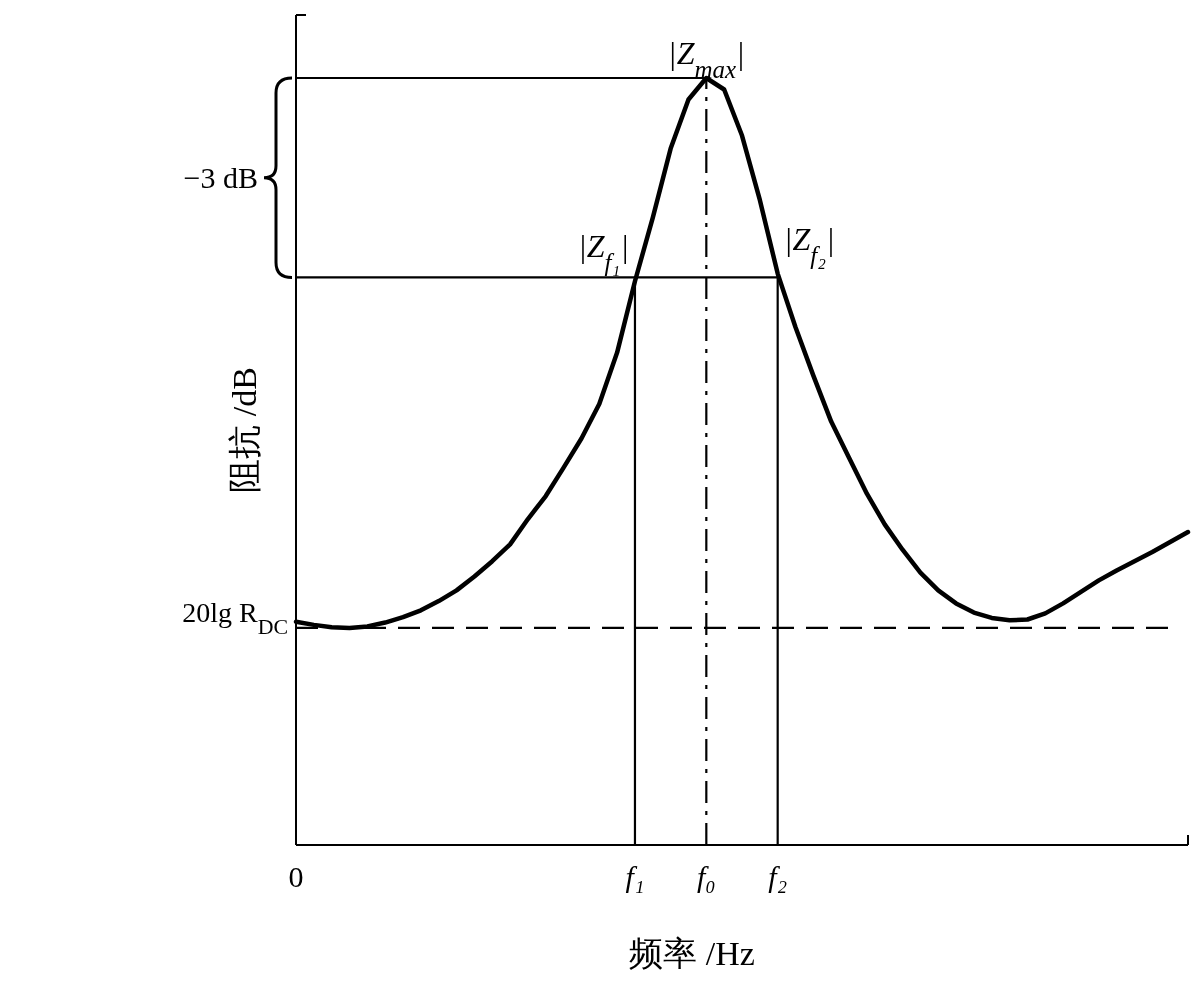 The width and height of the screenshot is (1200, 991). What do you see at coordinates (220, 177) in the screenshot?
I see `text: −3 dB` at bounding box center [220, 177].